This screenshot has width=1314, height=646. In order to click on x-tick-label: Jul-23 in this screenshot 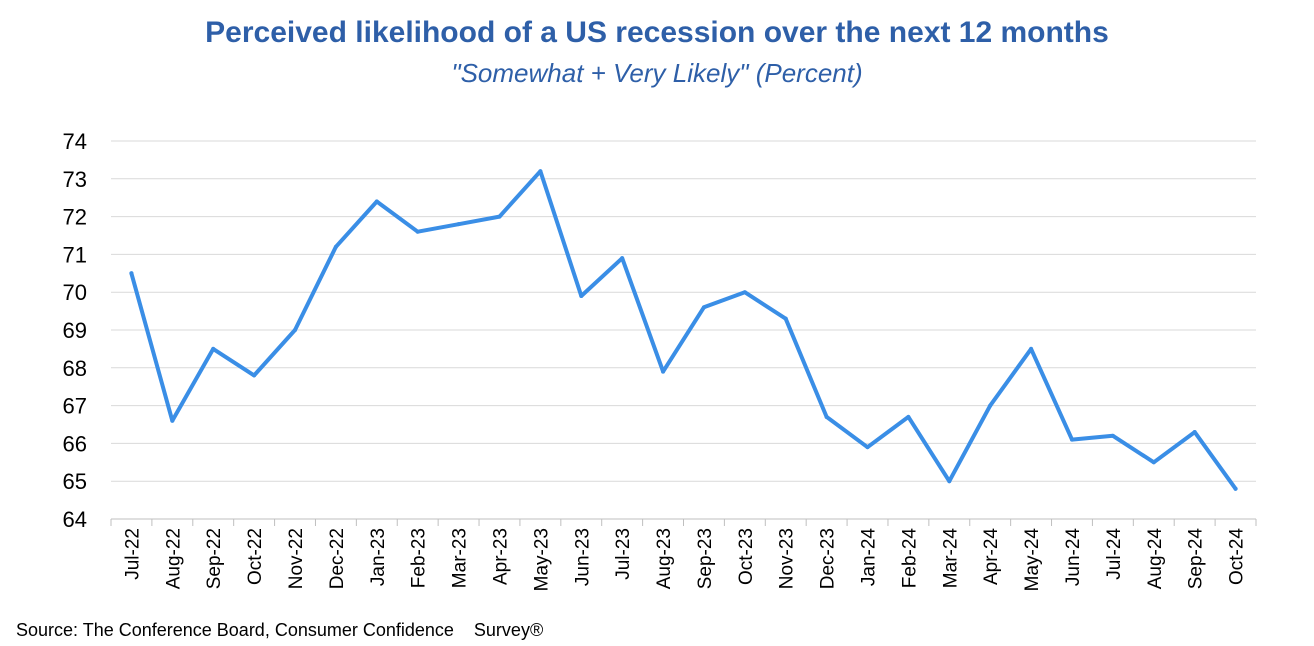, I will do `click(623, 554)`.